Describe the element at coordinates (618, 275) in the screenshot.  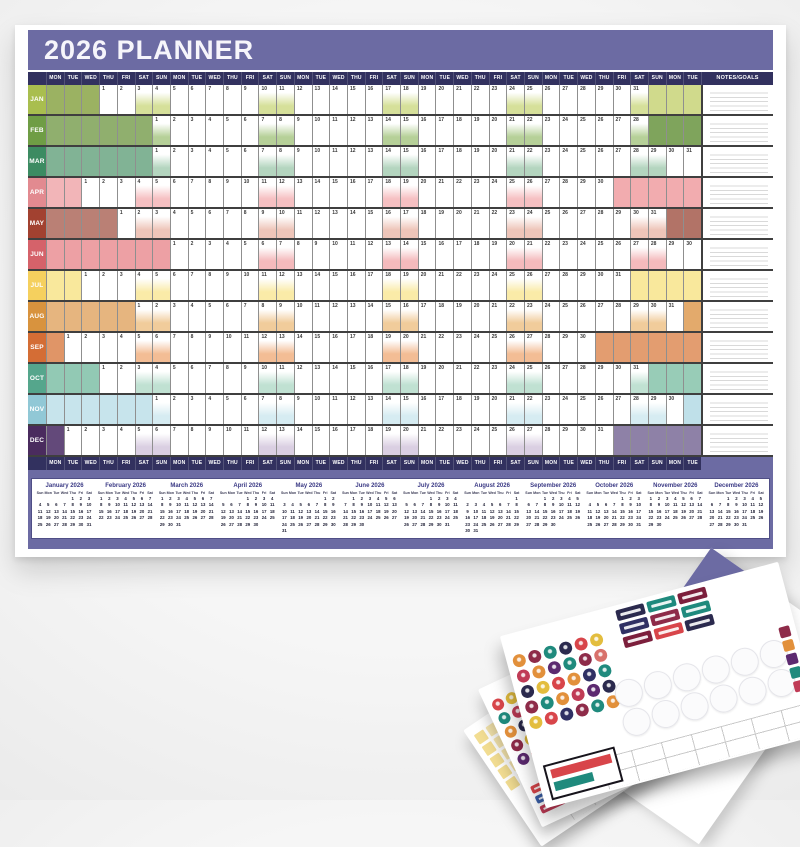
I see `day-number: 31` at that location.